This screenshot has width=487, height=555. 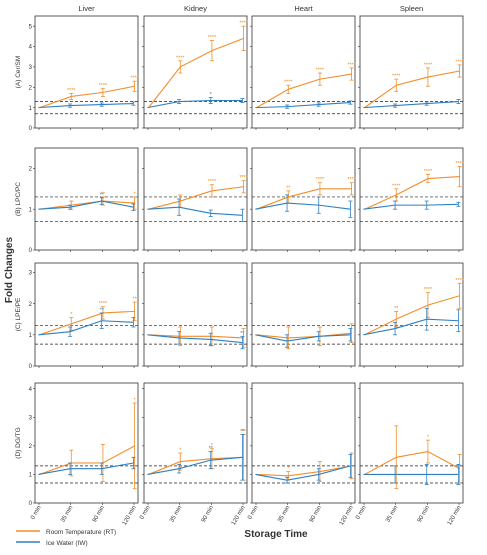 What do you see at coordinates (18, 199) in the screenshot?
I see `row-label: (B) LPC/PC` at bounding box center [18, 199].